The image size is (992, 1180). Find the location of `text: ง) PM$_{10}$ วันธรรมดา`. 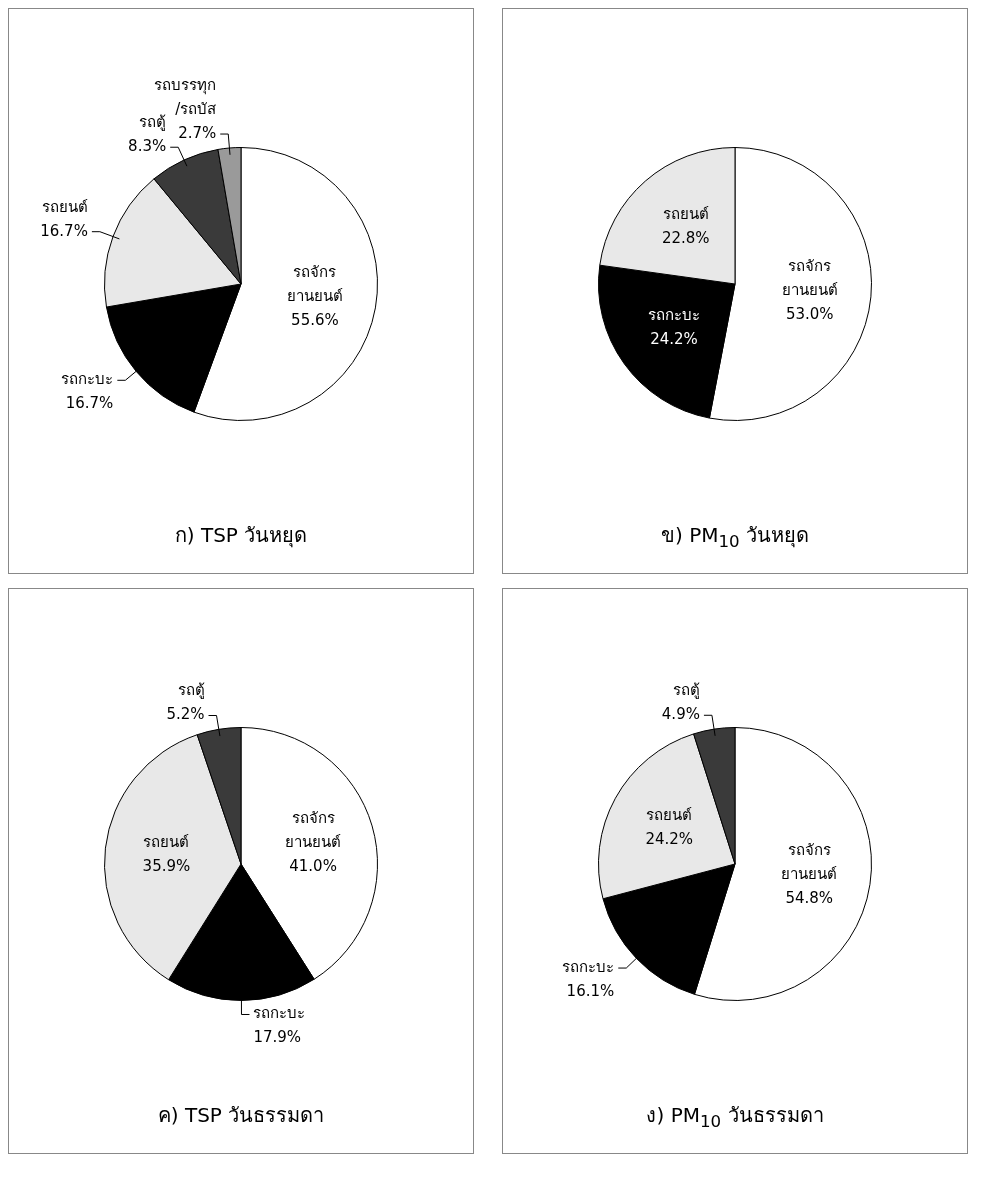

text: ง) PM$_{10}$ วันธรรมดา is located at coordinates (735, 1116).